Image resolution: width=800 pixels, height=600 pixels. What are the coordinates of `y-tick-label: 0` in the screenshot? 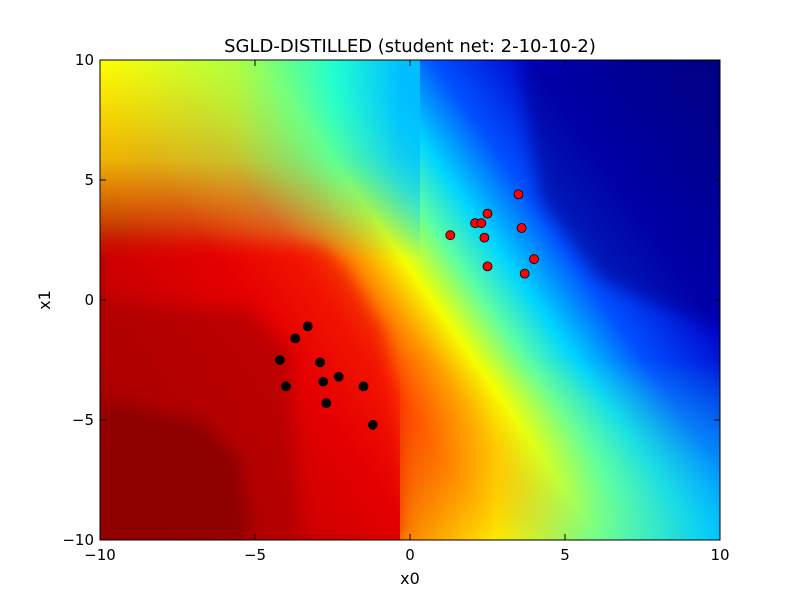 It's located at (89, 300).